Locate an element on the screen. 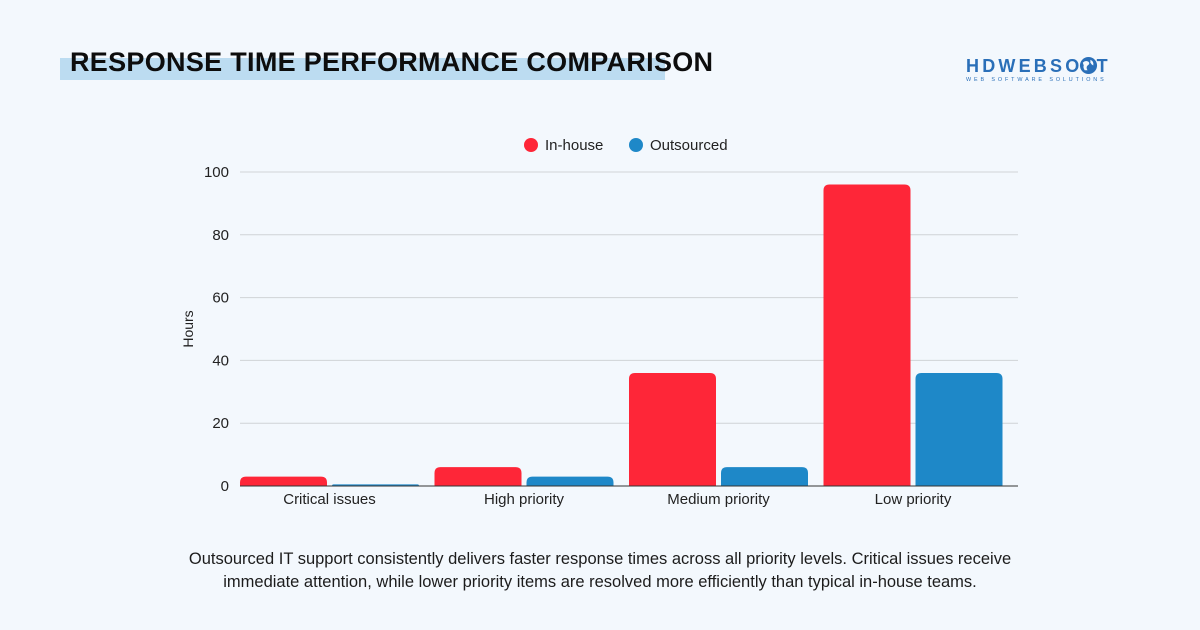  y-tick-label: 20 is located at coordinates (220, 423).